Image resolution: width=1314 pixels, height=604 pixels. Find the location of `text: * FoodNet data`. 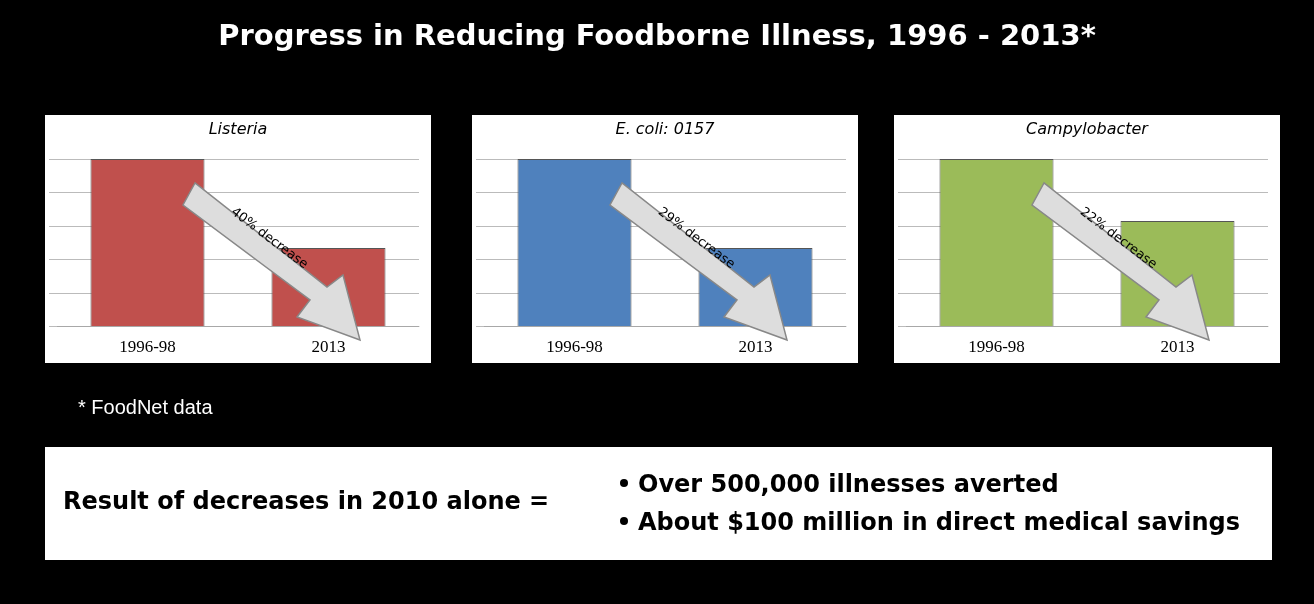

text: * FoodNet data is located at coordinates (145, 407).